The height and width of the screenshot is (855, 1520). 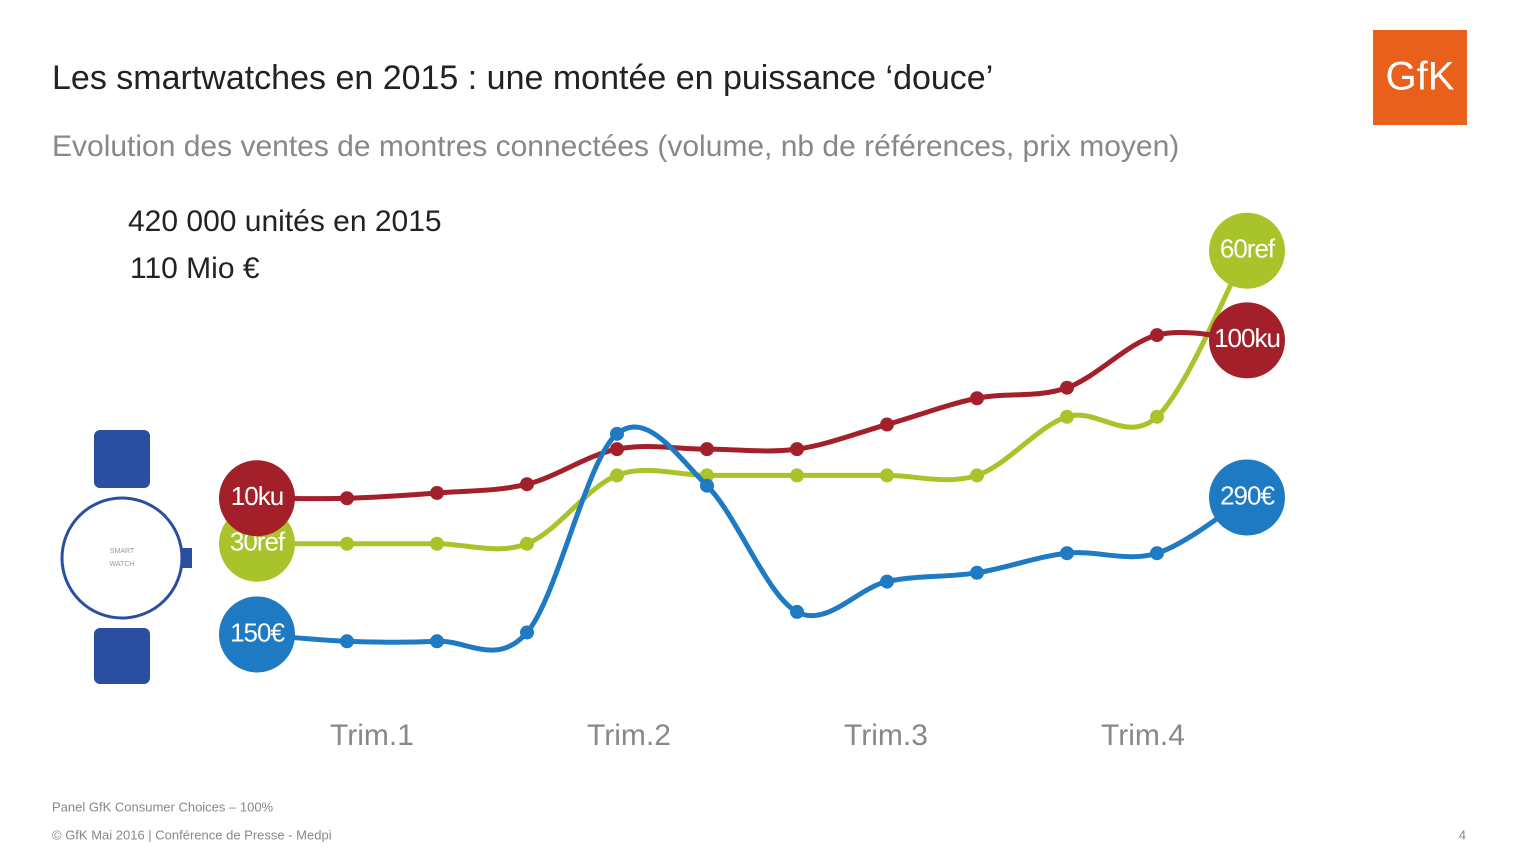 What do you see at coordinates (372, 735) in the screenshot?
I see `x-tick-label: Trim.1` at bounding box center [372, 735].